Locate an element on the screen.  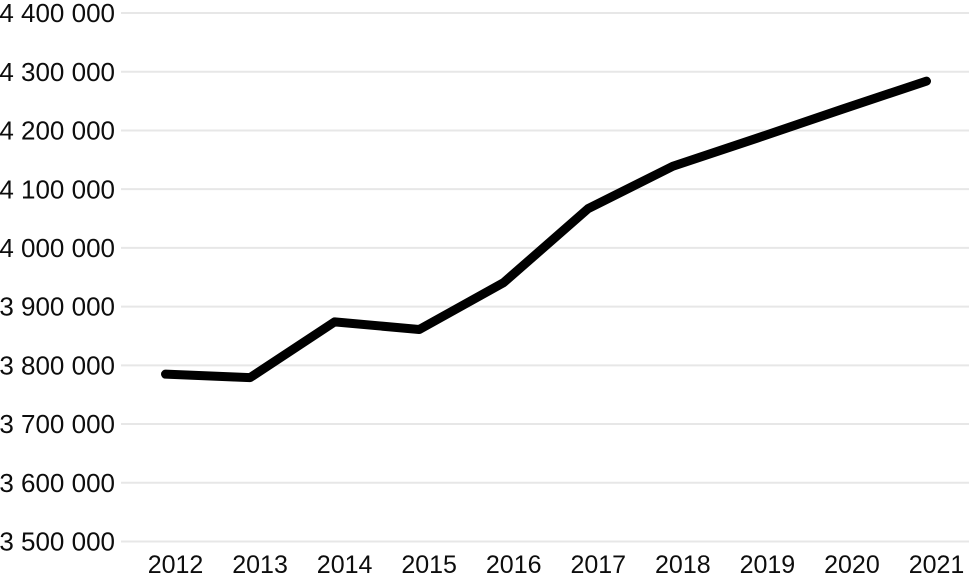
y-axis-tick-label: 4 400 000 is located at coordinates (57, 14).